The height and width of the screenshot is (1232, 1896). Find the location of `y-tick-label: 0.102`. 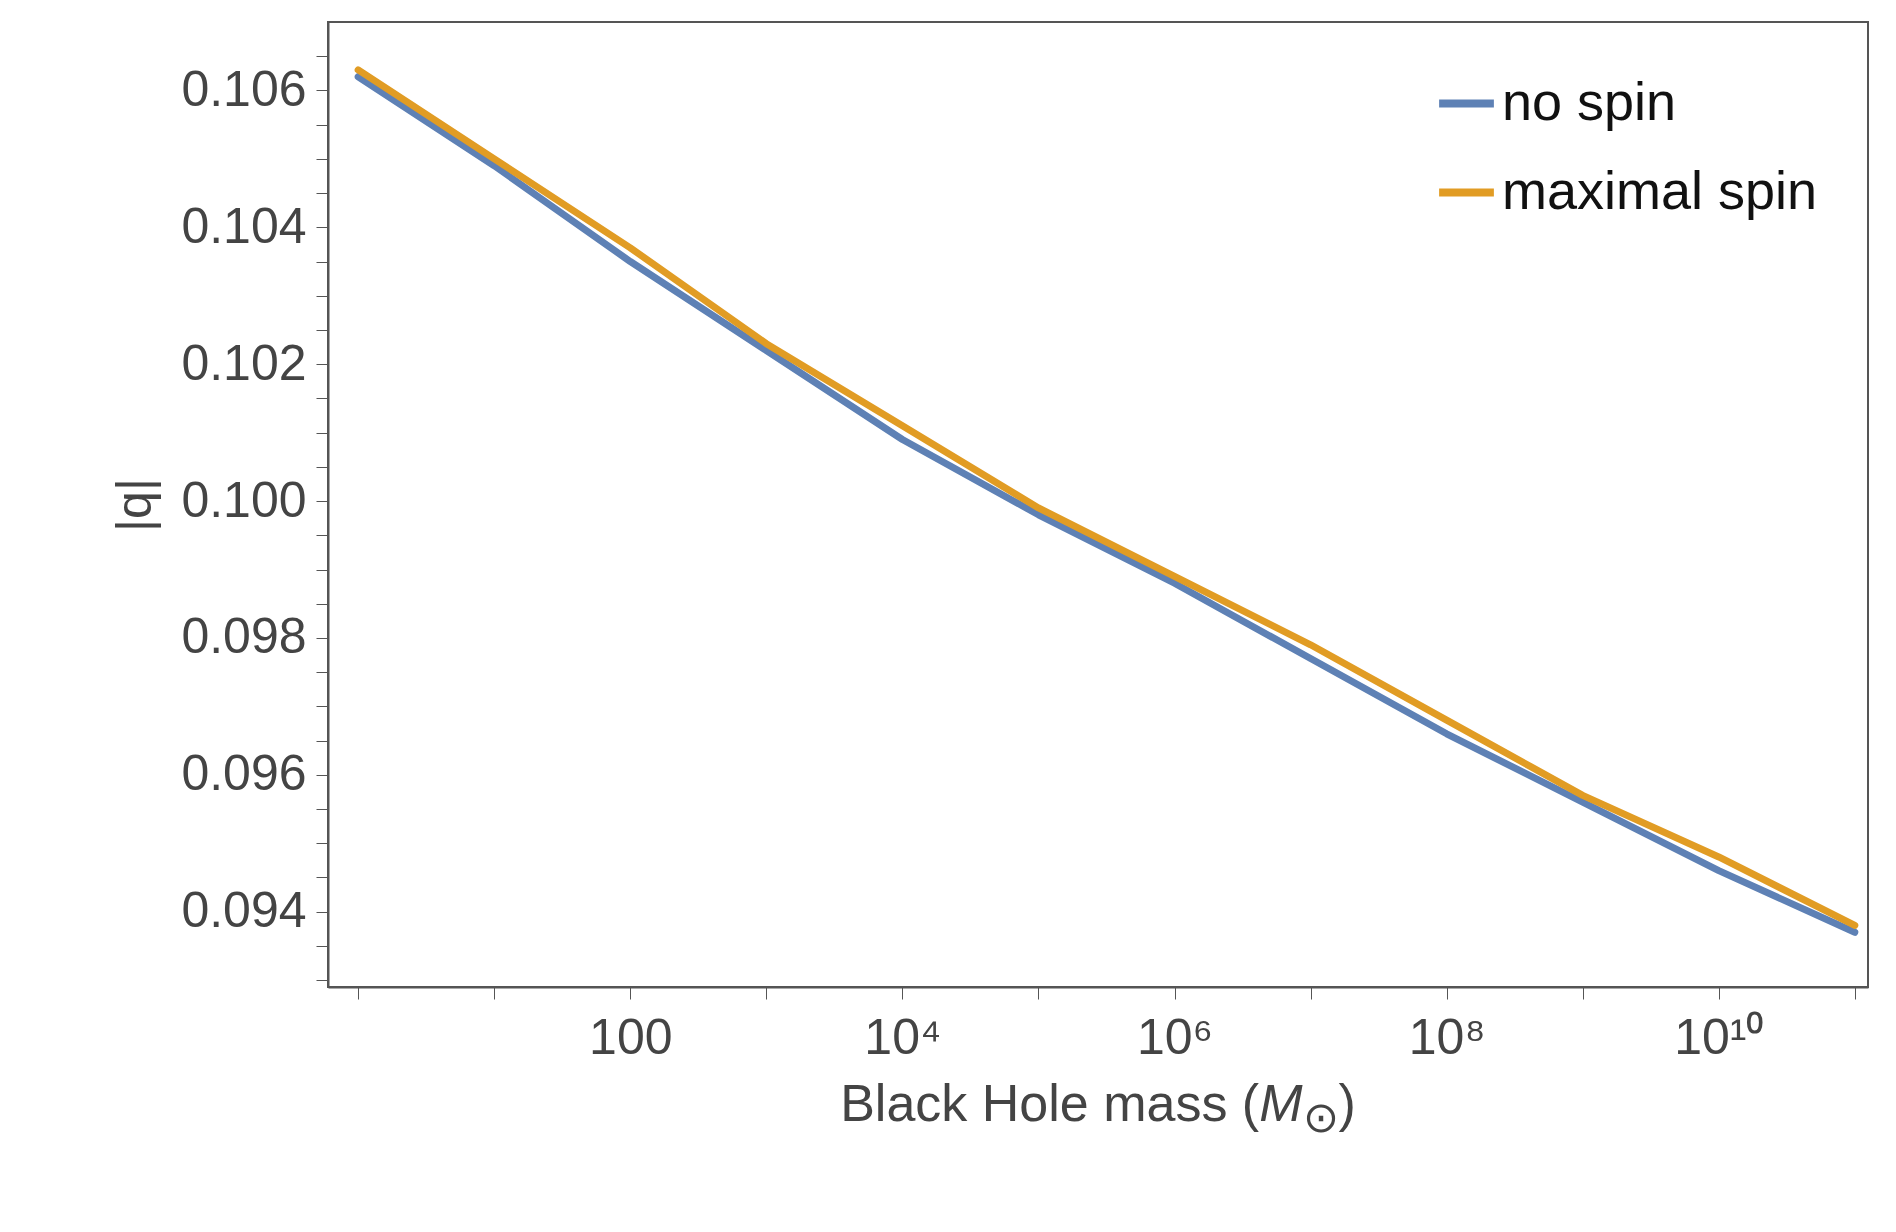

y-tick-label: 0.102 is located at coordinates (244, 362).